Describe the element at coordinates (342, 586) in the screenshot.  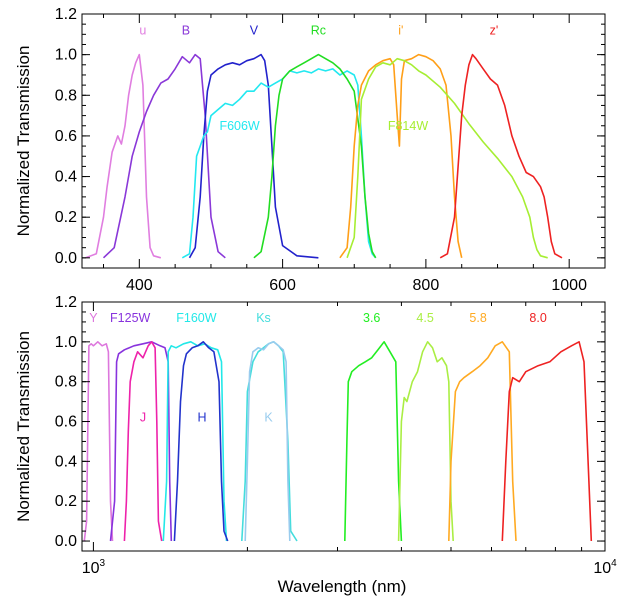
I see `x-axis-title: Wavelength (nm)` at that location.